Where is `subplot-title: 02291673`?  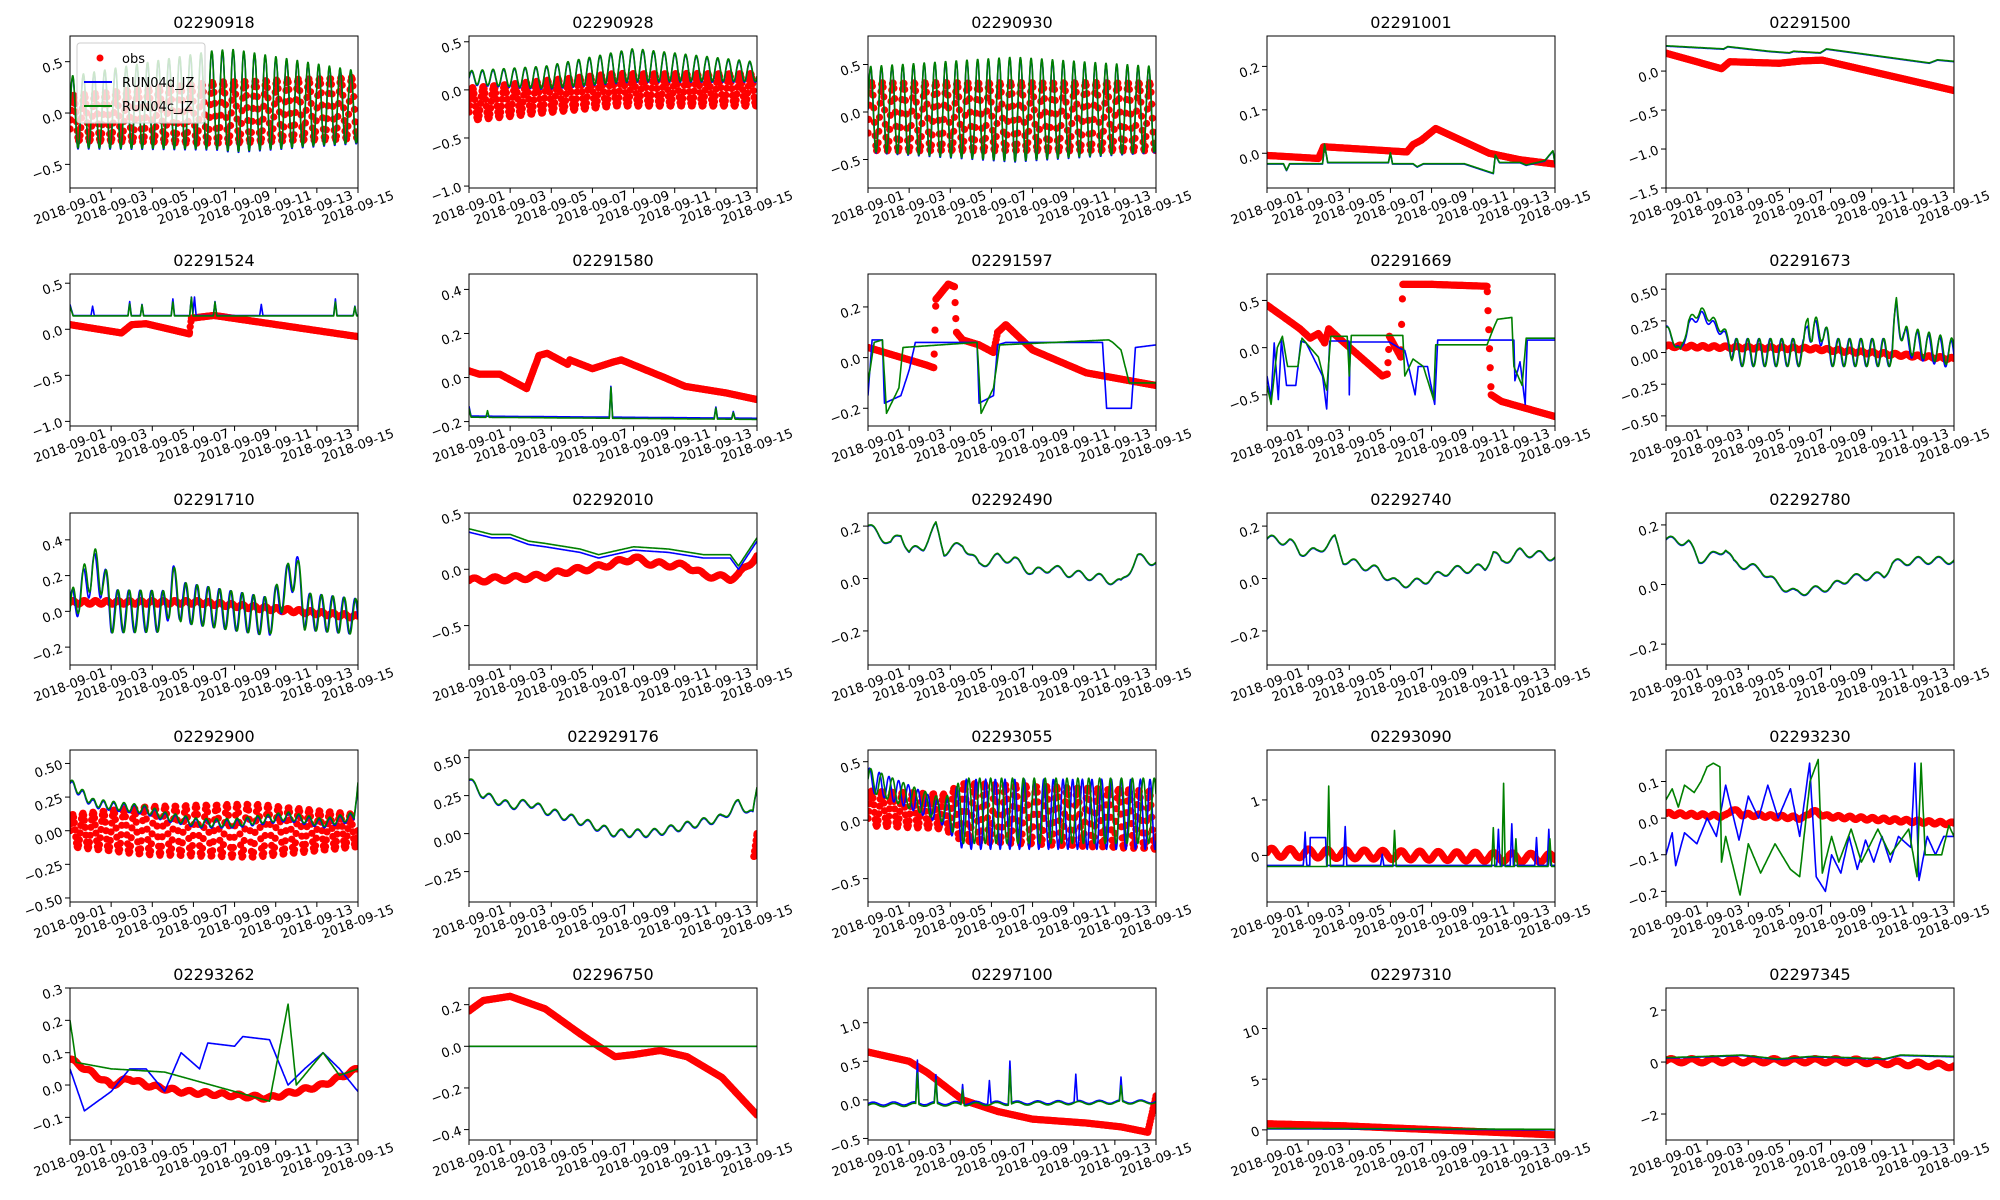
subplot-title: 02291673 is located at coordinates (1809, 260).